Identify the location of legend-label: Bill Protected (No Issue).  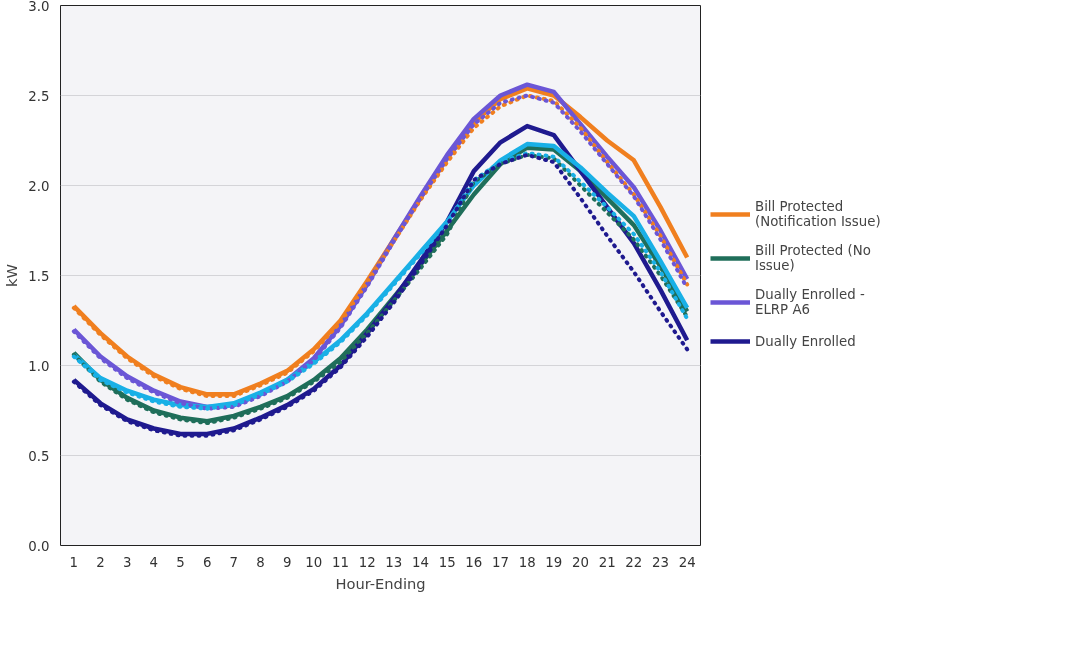
(813, 258).